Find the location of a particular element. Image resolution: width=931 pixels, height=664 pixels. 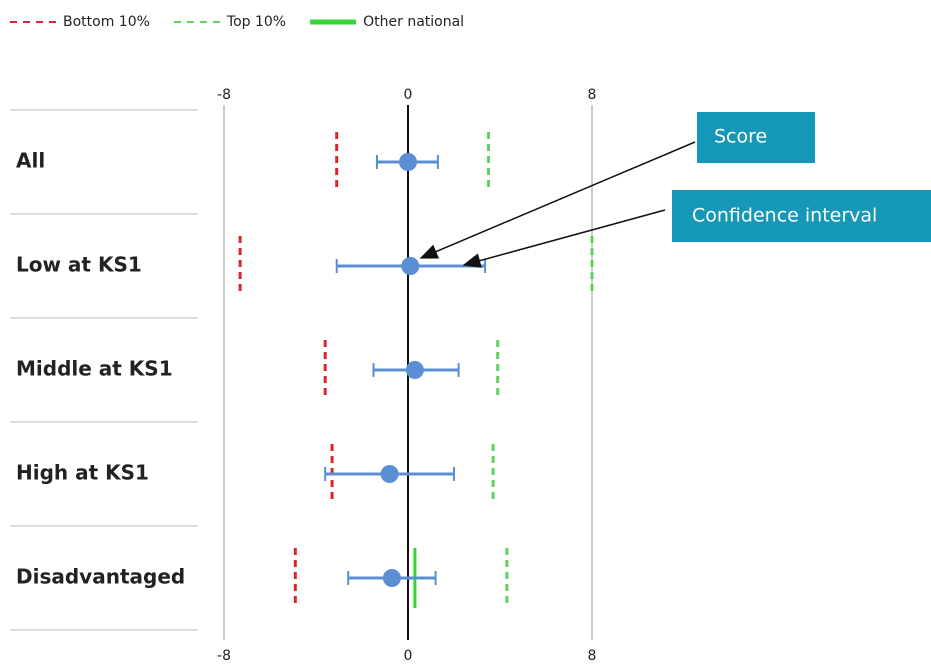

category-label: High at KS1 is located at coordinates (82, 473).